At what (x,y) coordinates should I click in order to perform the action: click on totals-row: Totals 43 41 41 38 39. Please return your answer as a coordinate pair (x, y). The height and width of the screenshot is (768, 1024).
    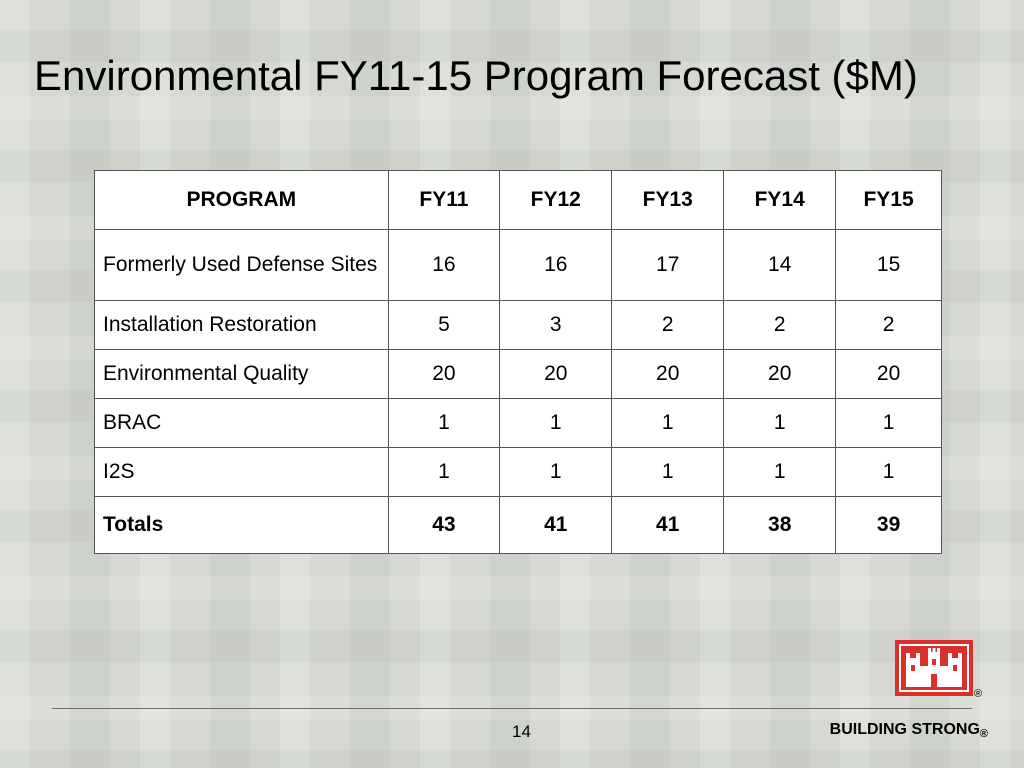
    Looking at the image, I should click on (518, 525).